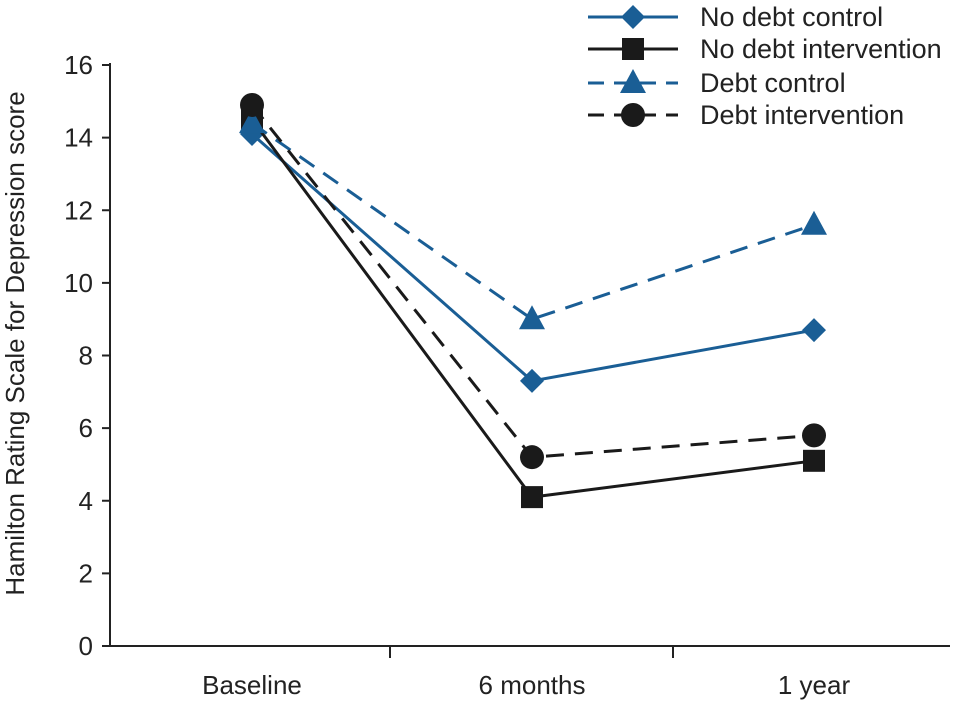 This screenshot has height=701, width=963. Describe the element at coordinates (252, 104) in the screenshot. I see `data-point-debt-intervention-baseline` at that location.